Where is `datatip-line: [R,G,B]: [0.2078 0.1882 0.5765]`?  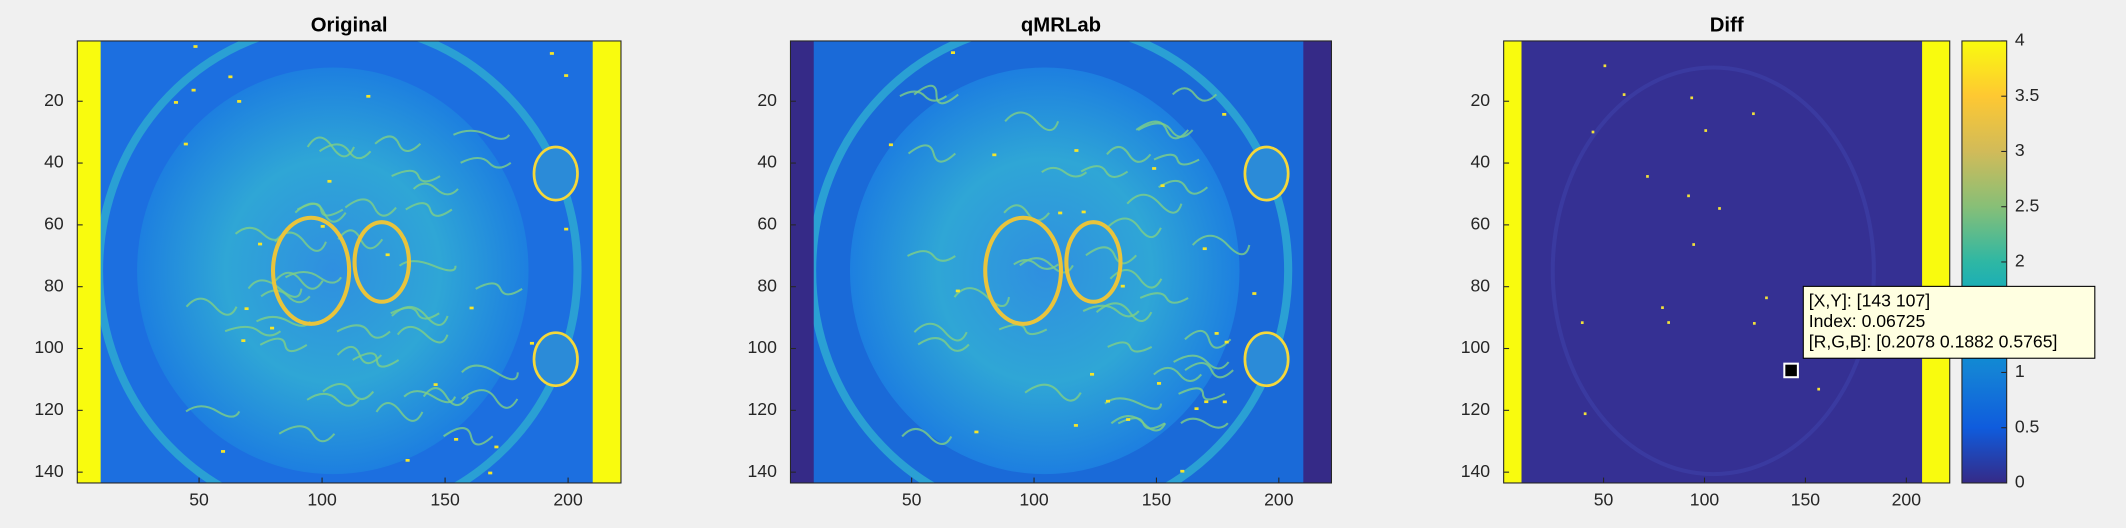
datatip-line: [R,G,B]: [0.2078 0.1882 0.5765] is located at coordinates (1933, 341).